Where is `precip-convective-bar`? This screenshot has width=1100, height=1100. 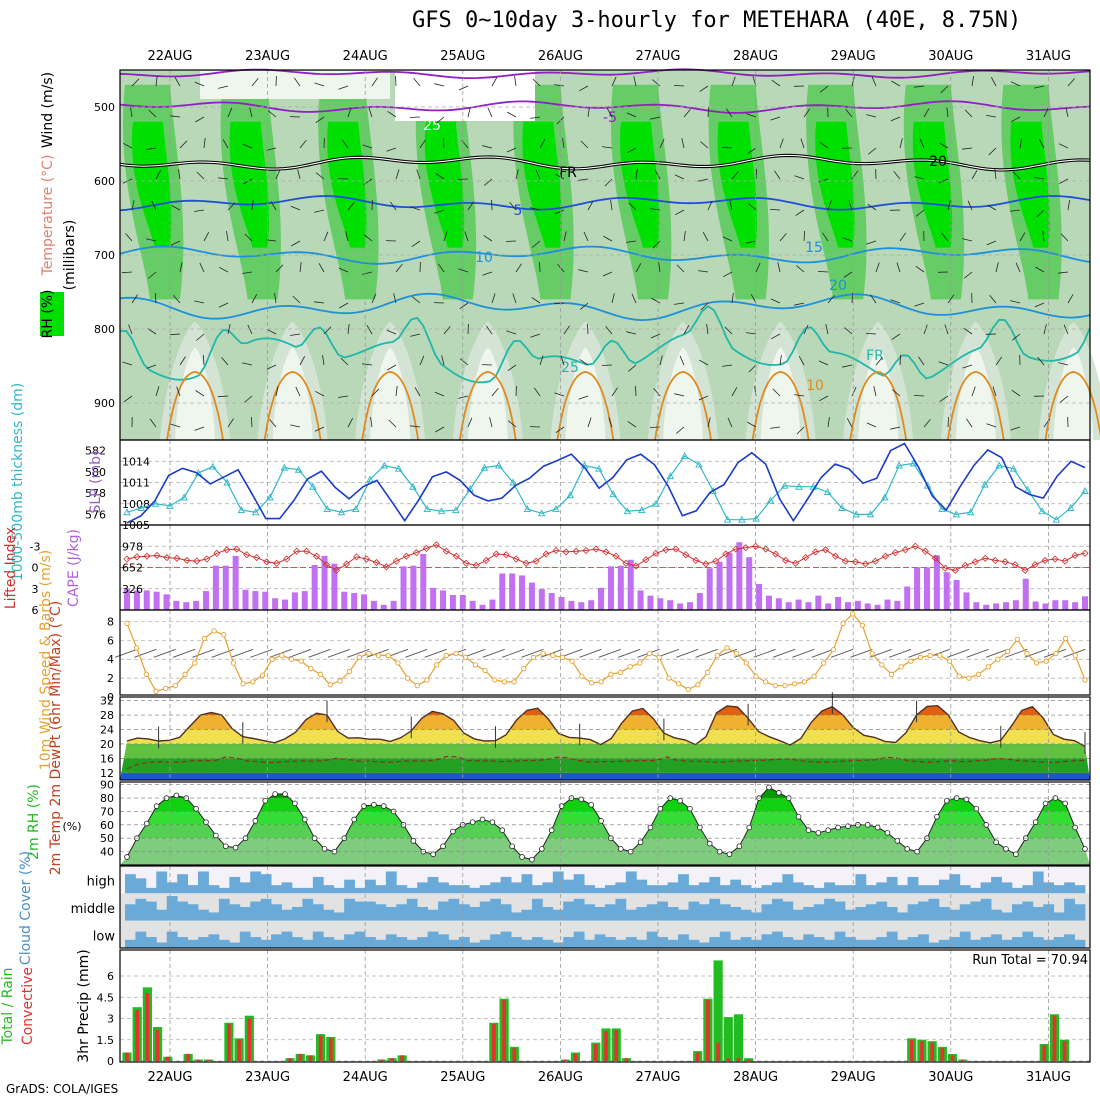
precip-convective-bar is located at coordinates (606, 1046).